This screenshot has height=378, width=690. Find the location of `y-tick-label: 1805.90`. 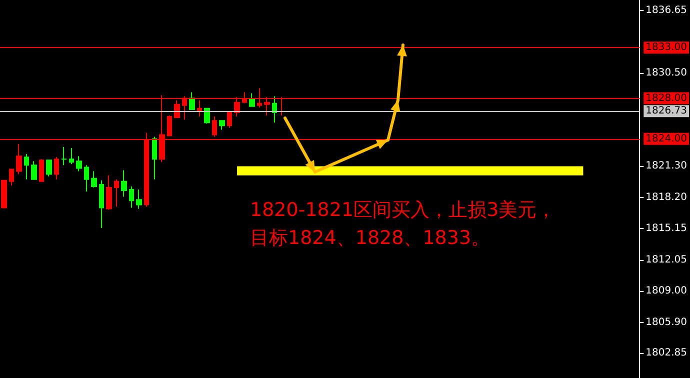

y-tick-label: 1805.90 is located at coordinates (667, 322).